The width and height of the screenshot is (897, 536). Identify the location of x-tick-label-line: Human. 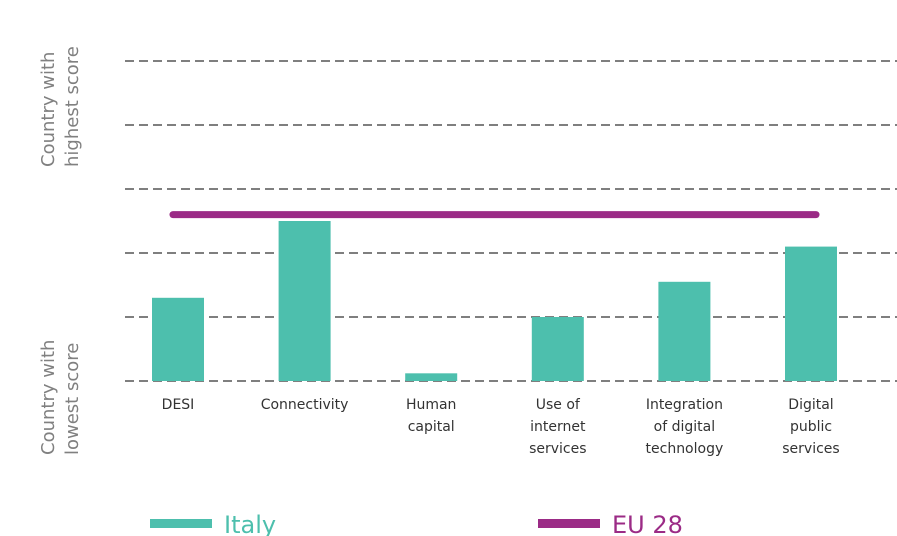
(431, 405).